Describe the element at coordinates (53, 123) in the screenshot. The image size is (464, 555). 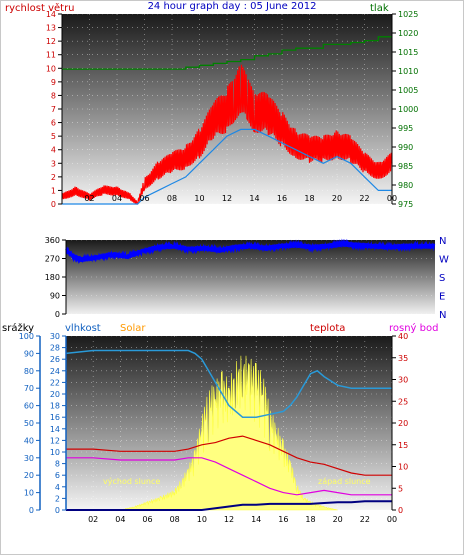
I see `wind-tick-label: 6` at that location.